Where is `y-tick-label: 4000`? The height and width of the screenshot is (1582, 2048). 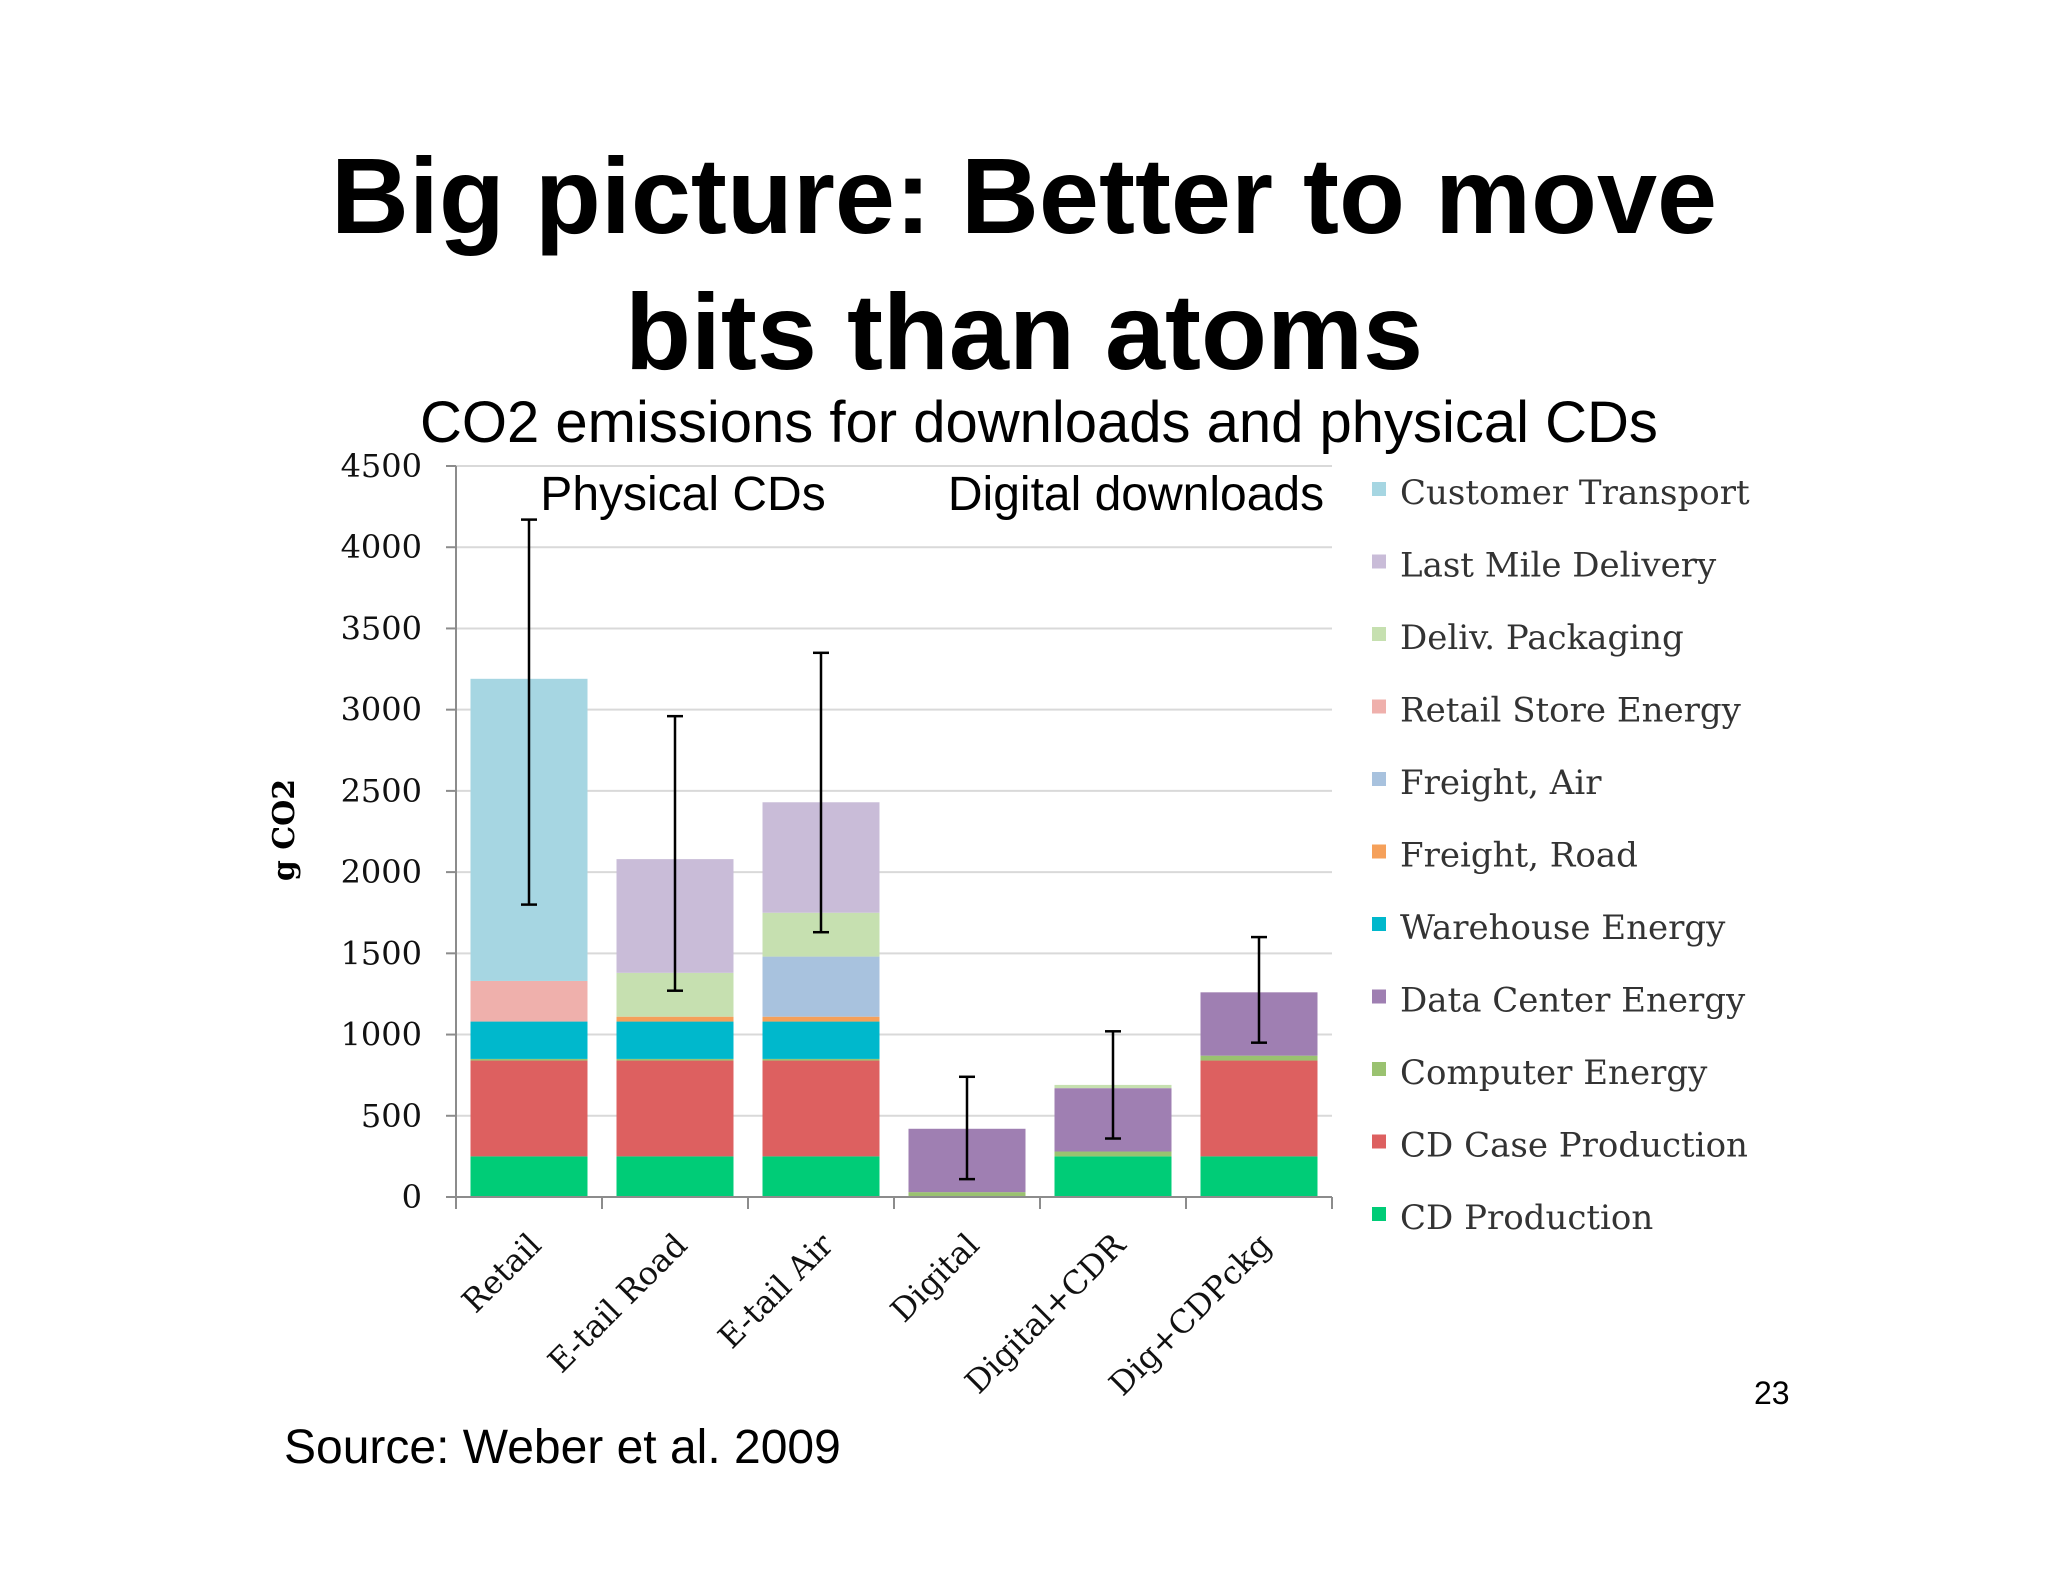 y-tick-label: 4000 is located at coordinates (381, 547).